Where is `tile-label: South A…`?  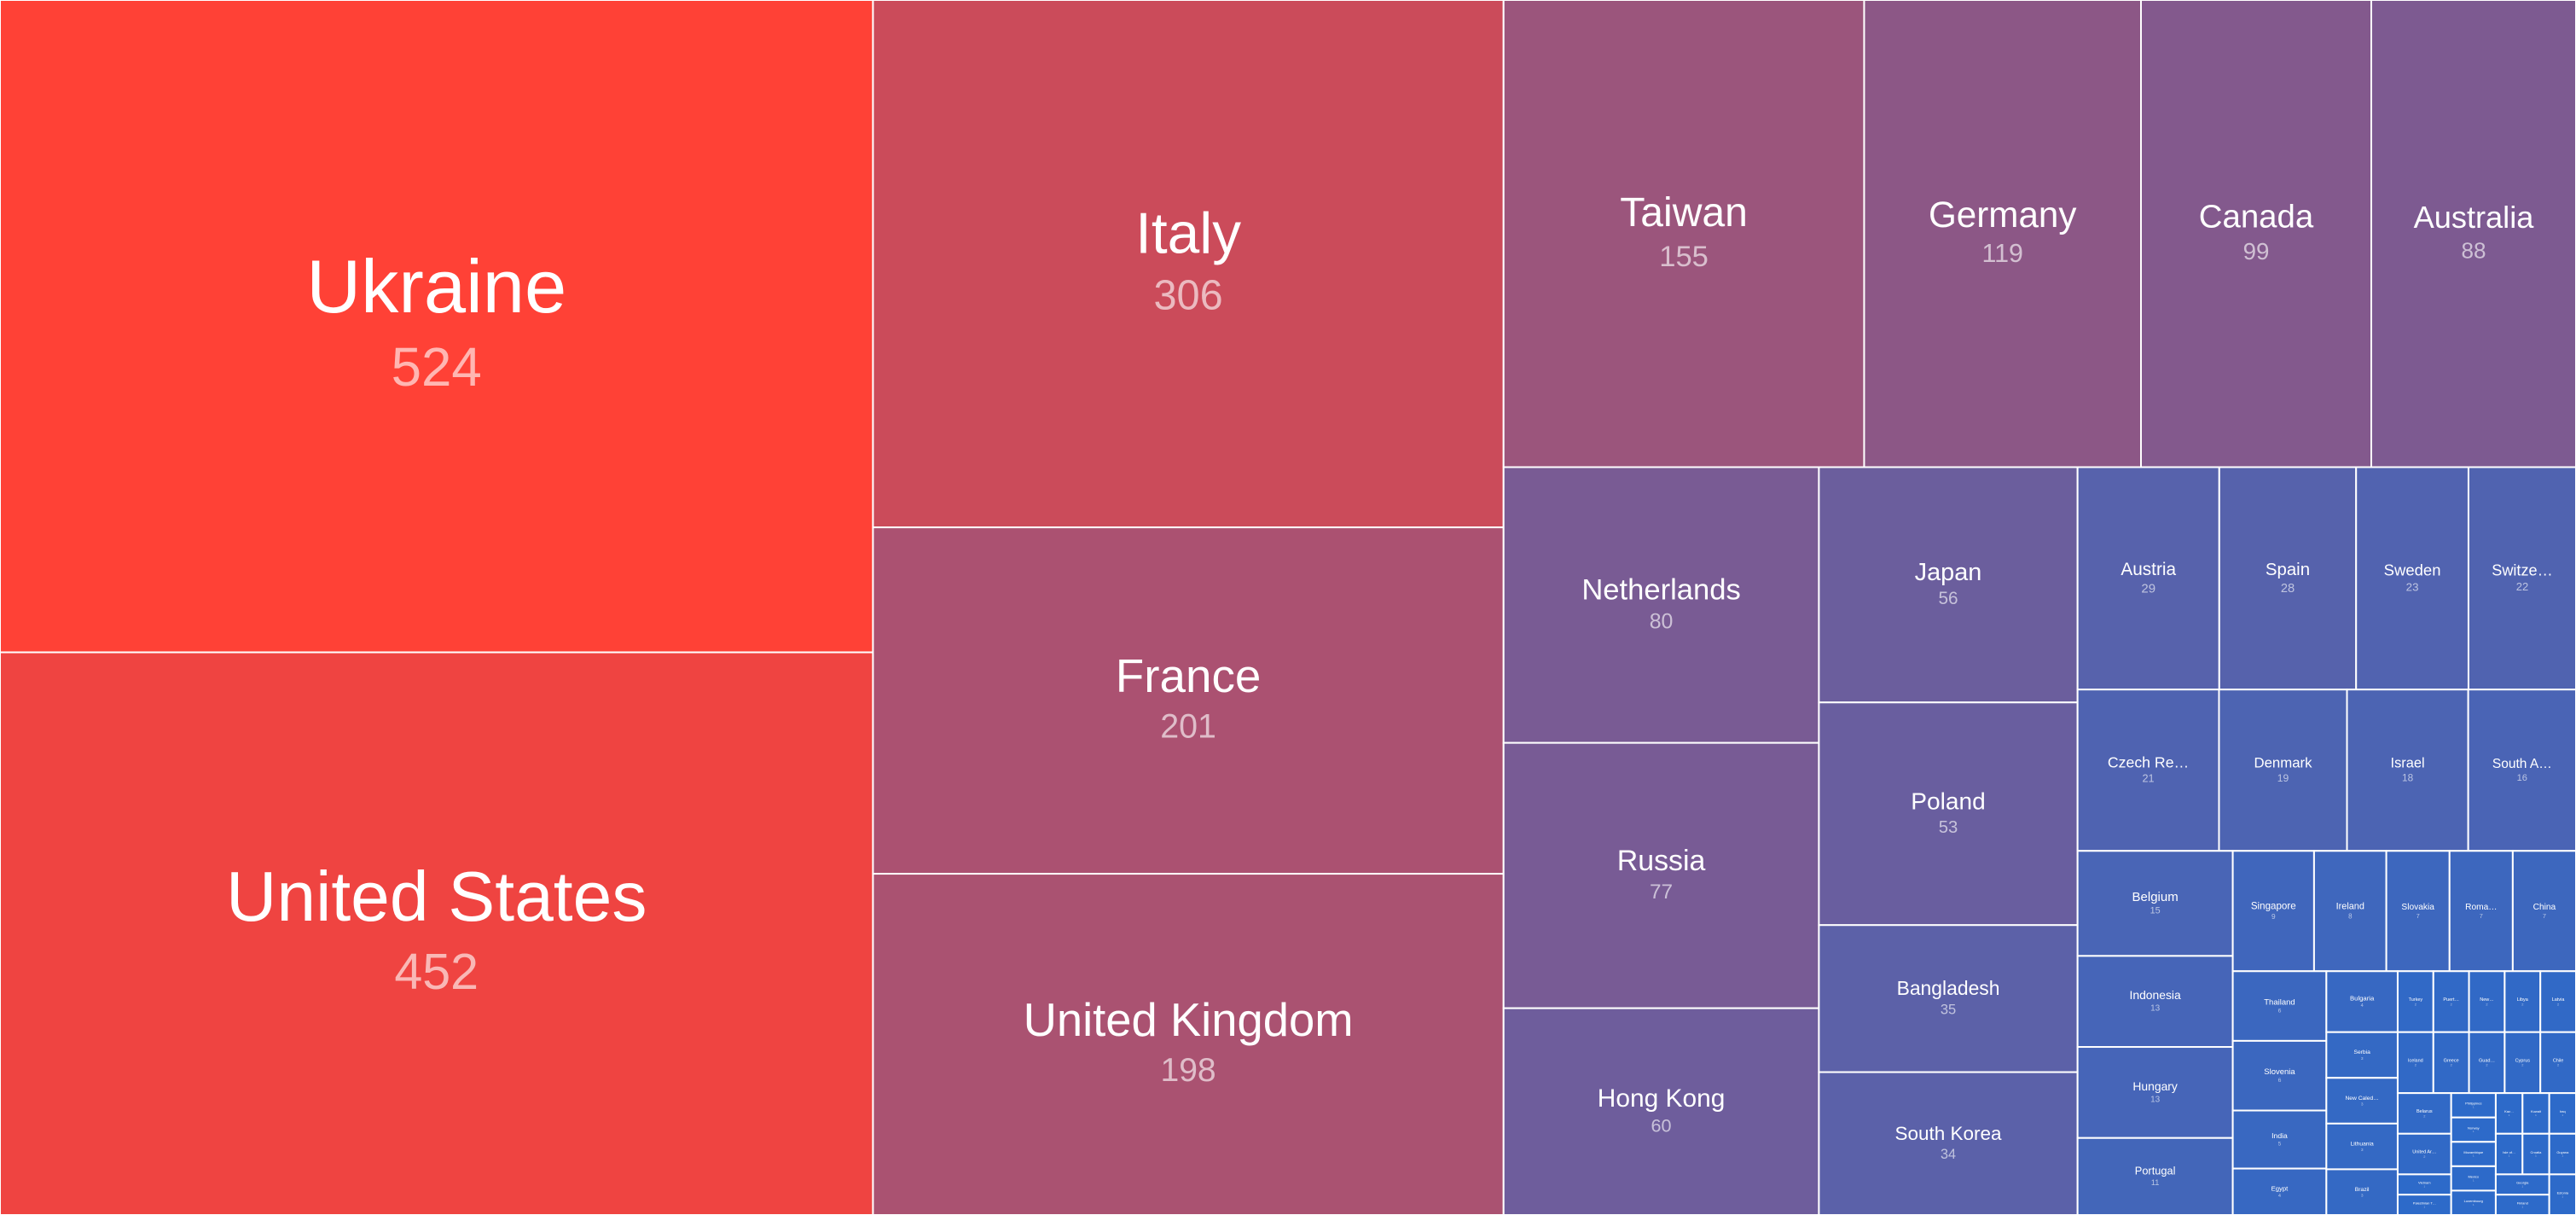 tile-label: South A… is located at coordinates (2522, 764).